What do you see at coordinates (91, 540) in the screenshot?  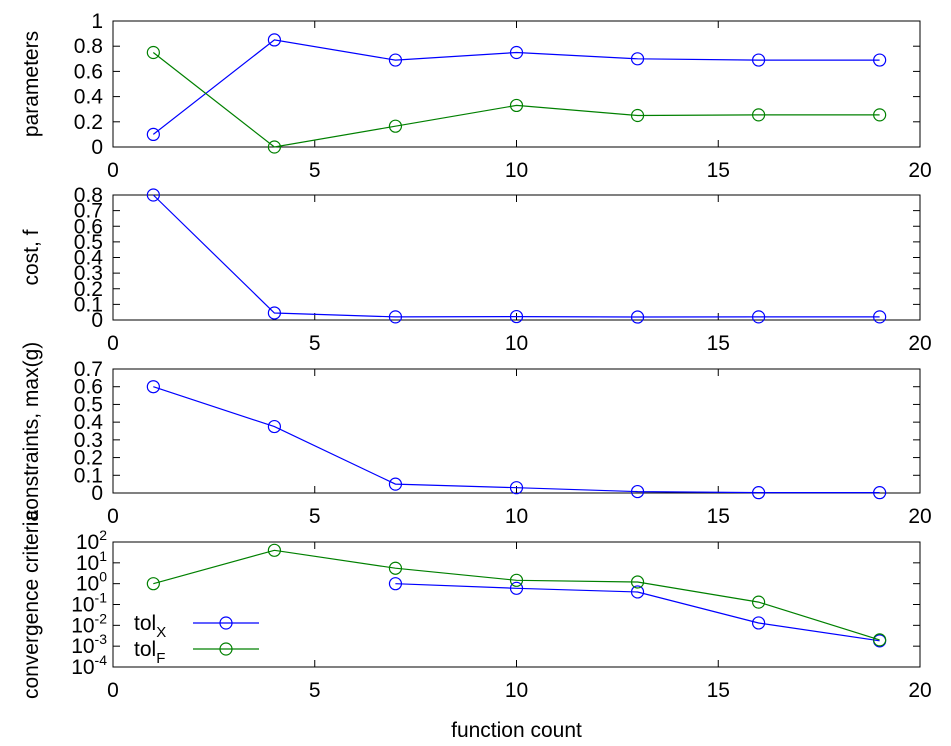 I see `y-tick-label: 10²` at bounding box center [91, 540].